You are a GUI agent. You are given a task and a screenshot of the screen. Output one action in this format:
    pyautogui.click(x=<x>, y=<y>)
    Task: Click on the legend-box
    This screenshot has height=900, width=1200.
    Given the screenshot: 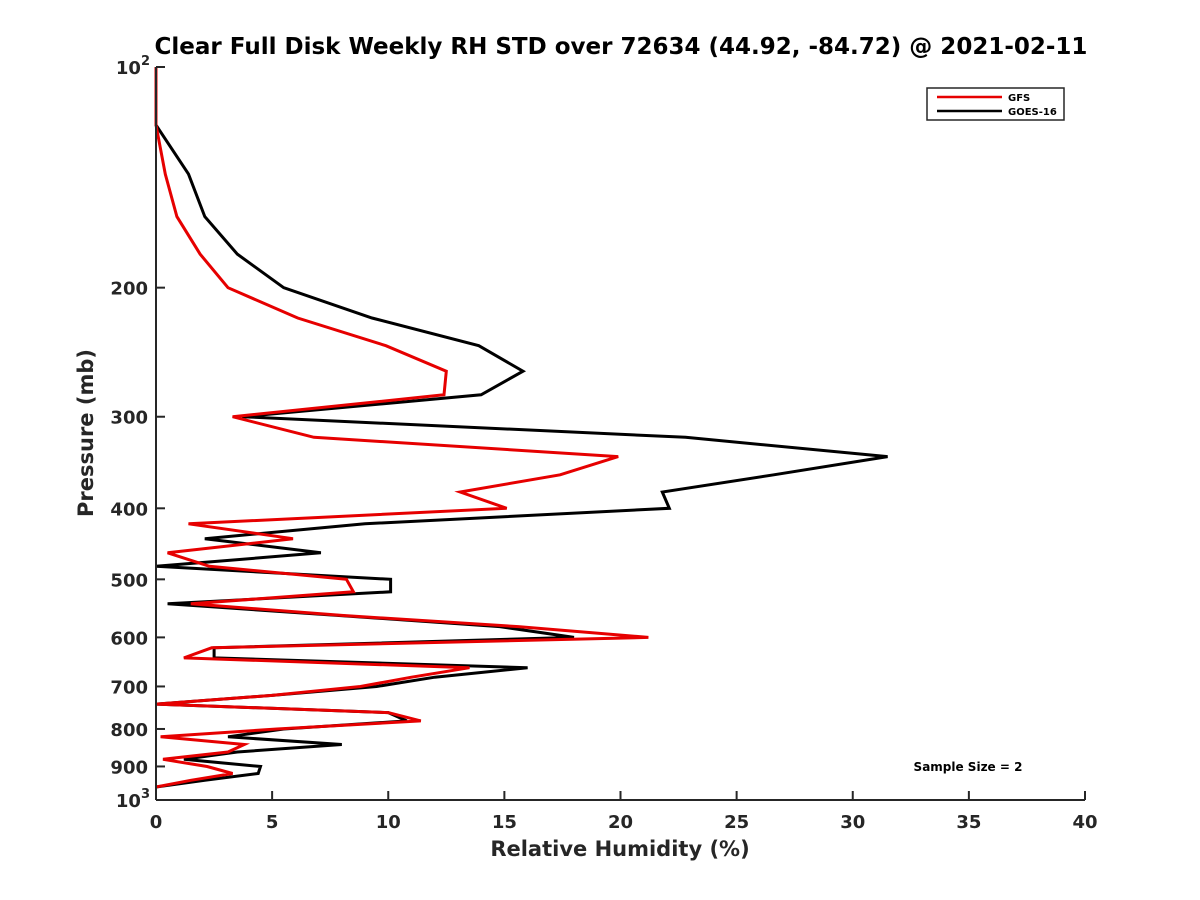 What is the action you would take?
    pyautogui.click(x=995, y=104)
    